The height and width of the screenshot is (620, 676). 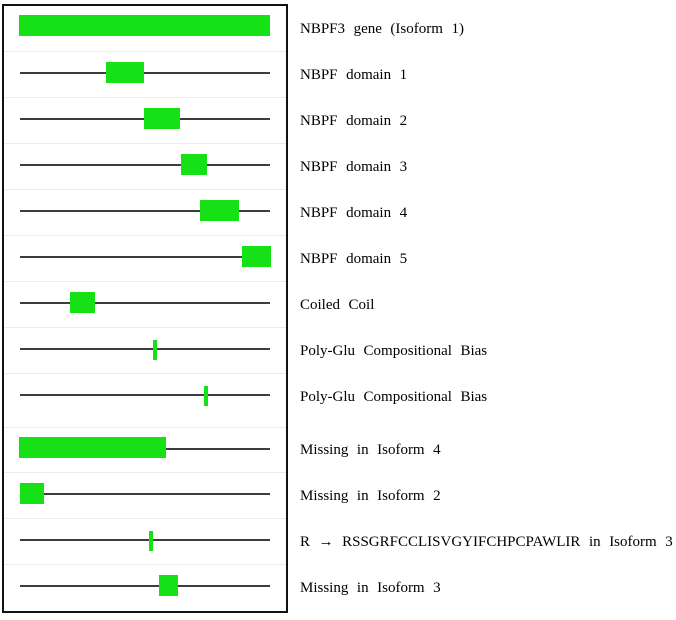 I want to click on feature-label: Missing in Isoform 3, so click(x=370, y=587).